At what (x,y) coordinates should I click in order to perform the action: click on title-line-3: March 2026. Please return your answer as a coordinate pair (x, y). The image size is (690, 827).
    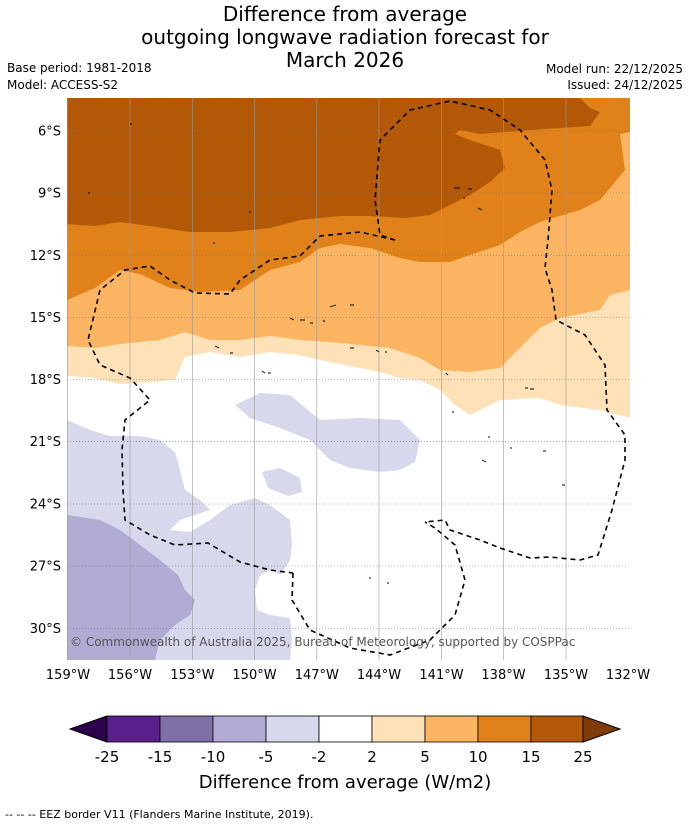
    Looking at the image, I should click on (345, 60).